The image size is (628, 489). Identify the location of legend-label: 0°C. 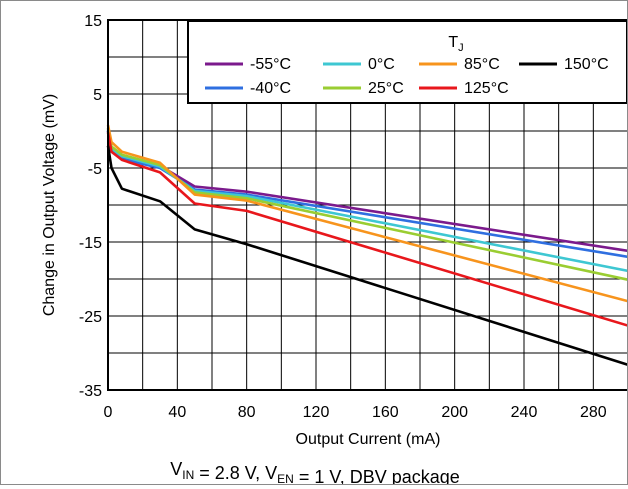
(381, 64).